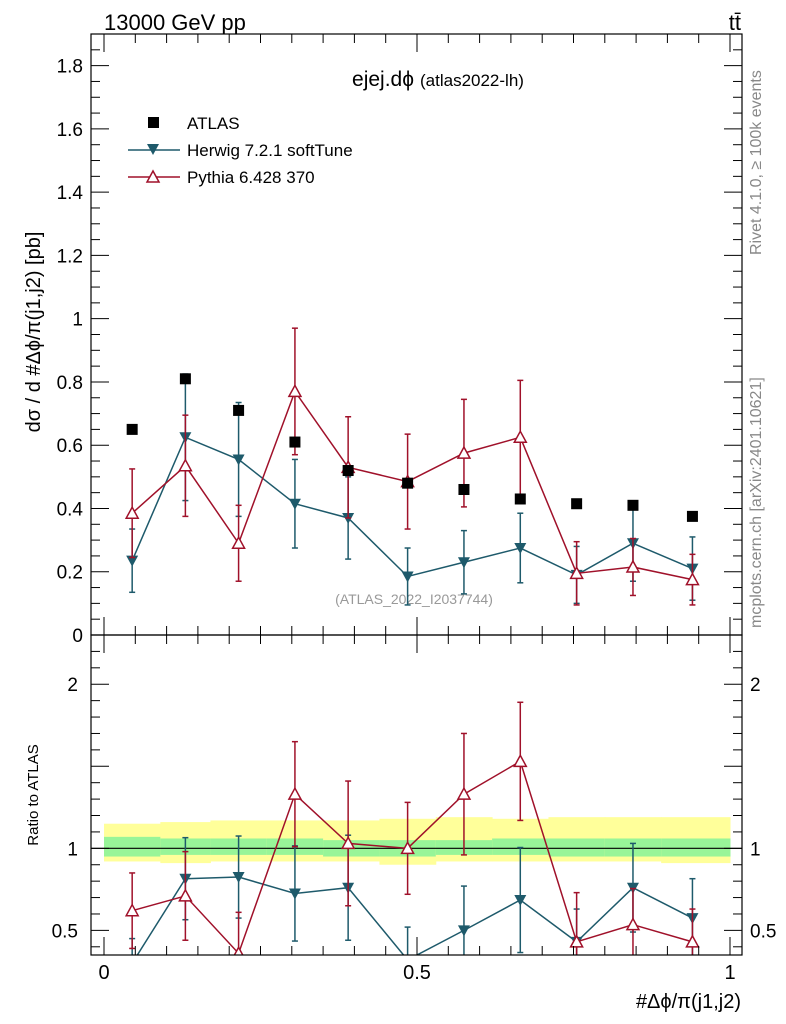 This screenshot has height=1024, width=786. I want to click on main-y-tick-label: 0, so click(77, 636).